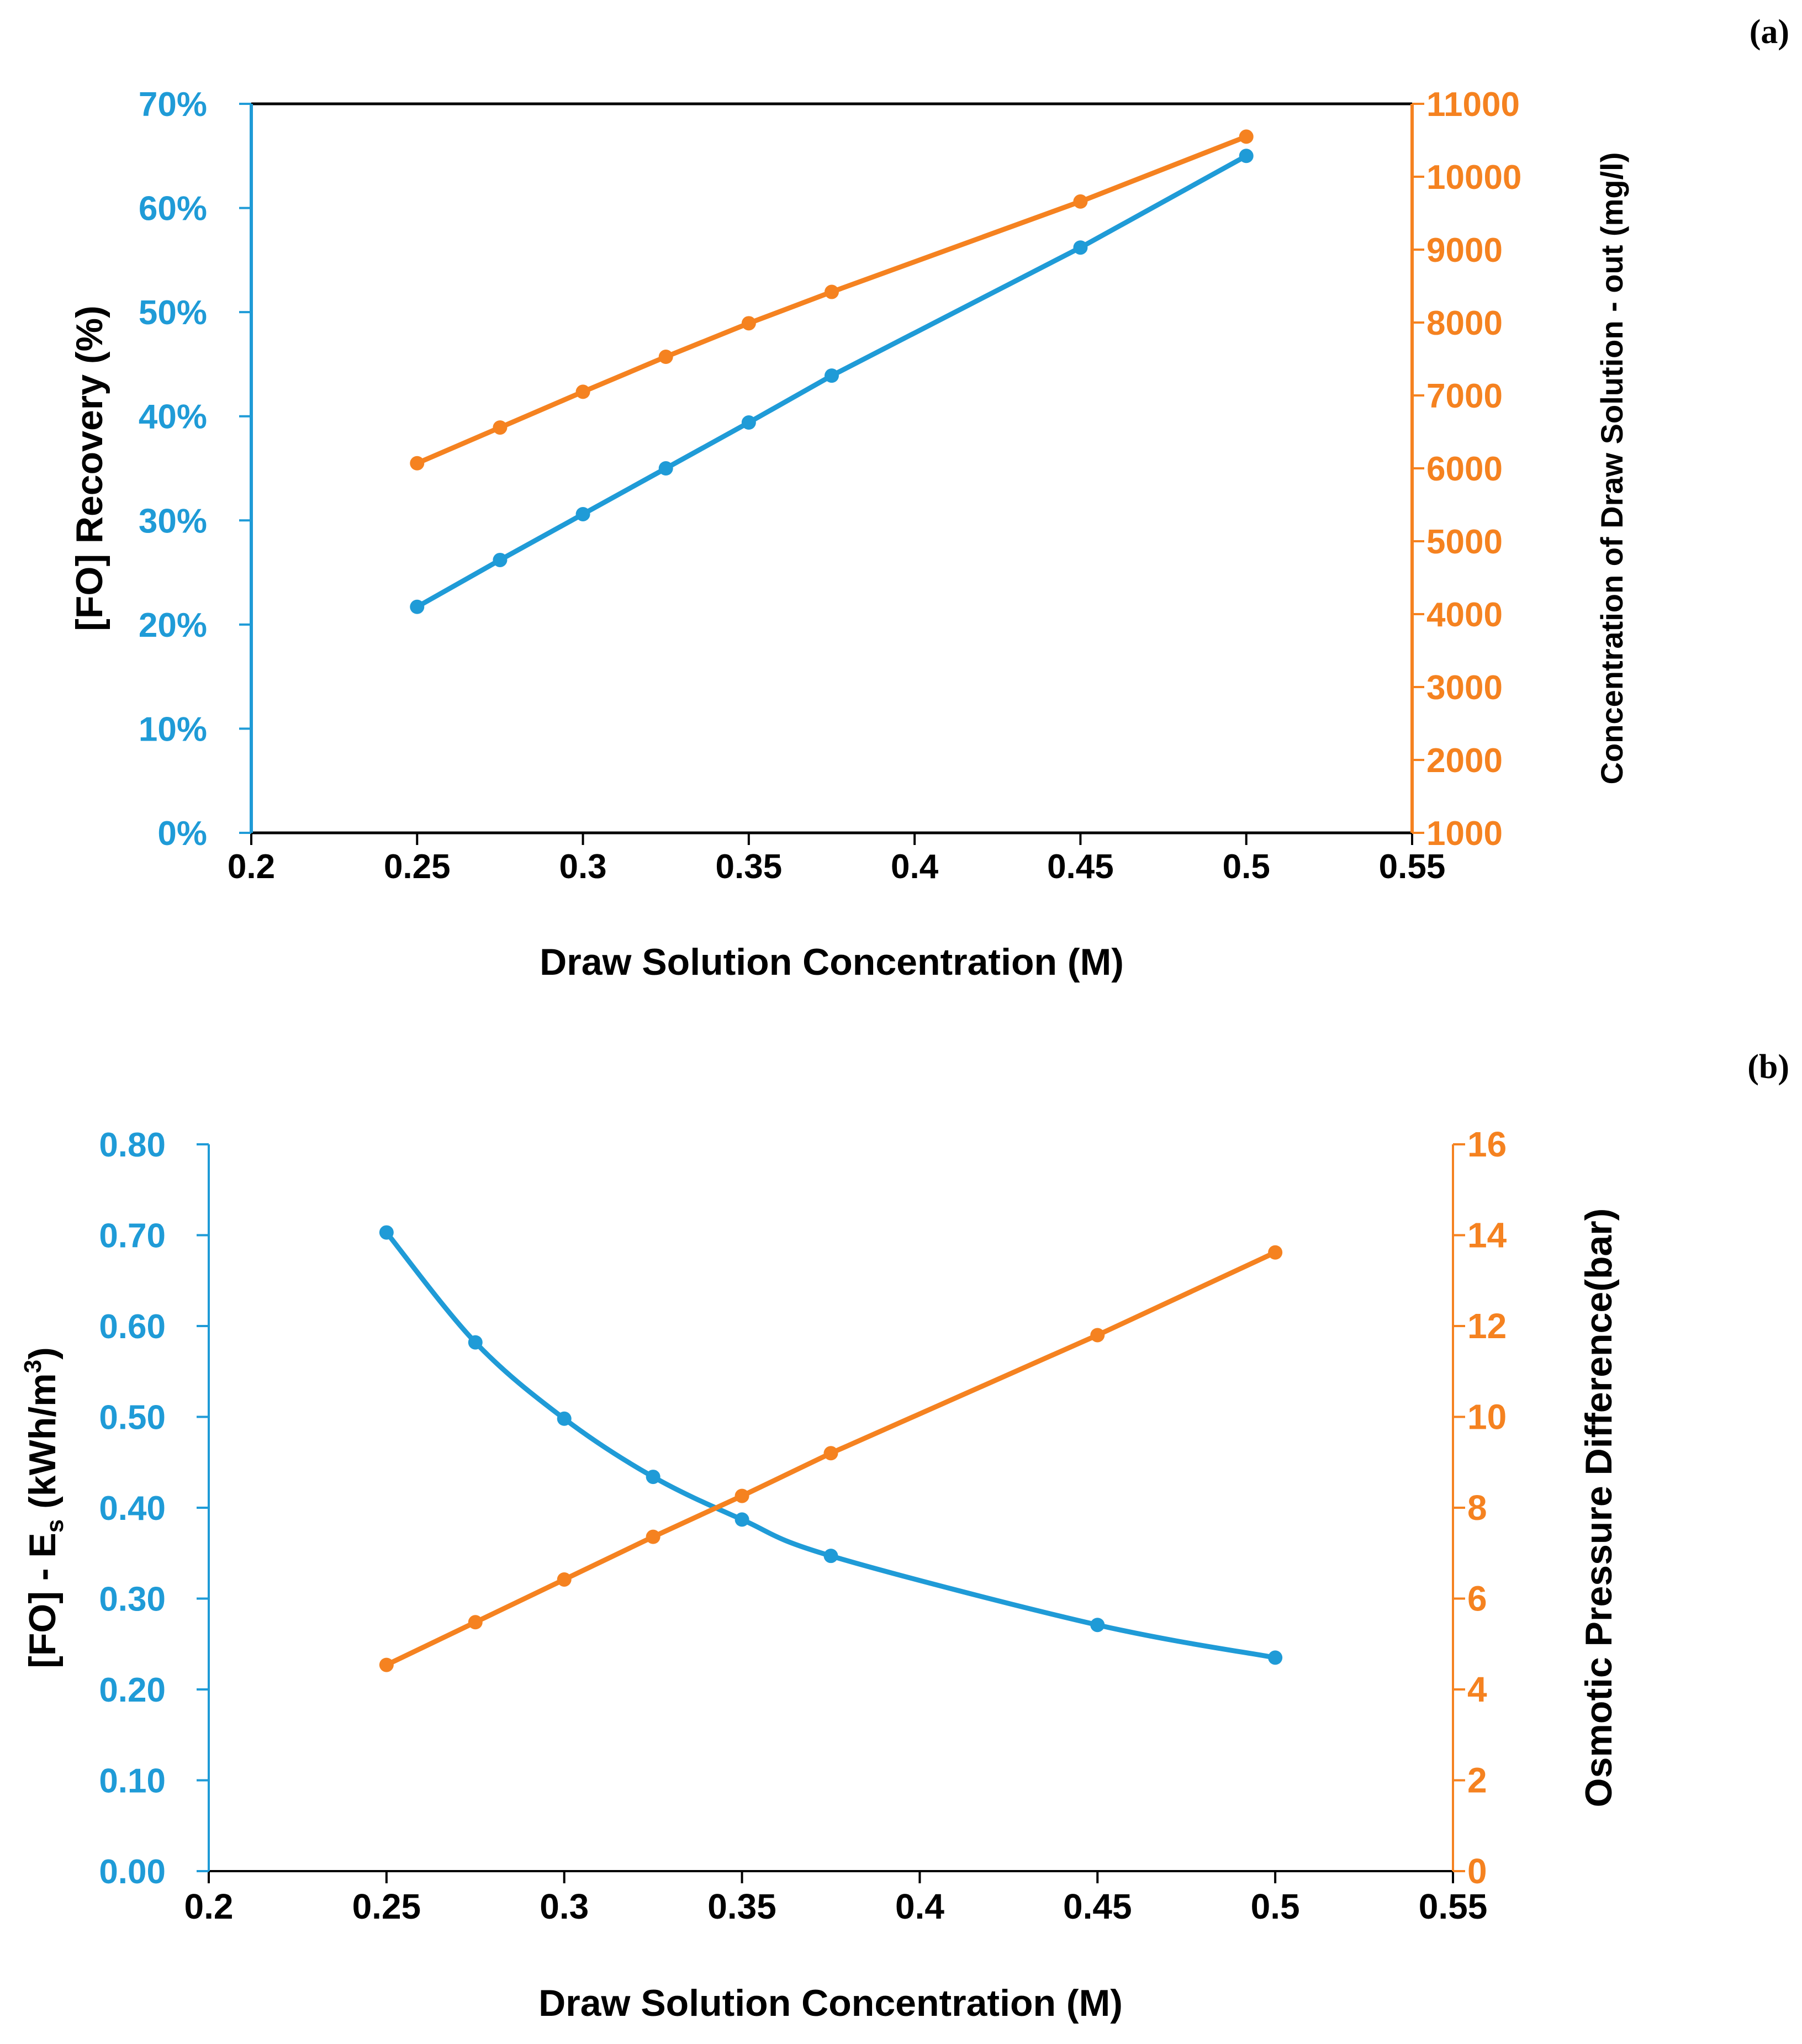 The height and width of the screenshot is (2044, 1802). Describe the element at coordinates (1464, 834) in the screenshot. I see `chart-a-y-right-tick-label: 1000` at that location.